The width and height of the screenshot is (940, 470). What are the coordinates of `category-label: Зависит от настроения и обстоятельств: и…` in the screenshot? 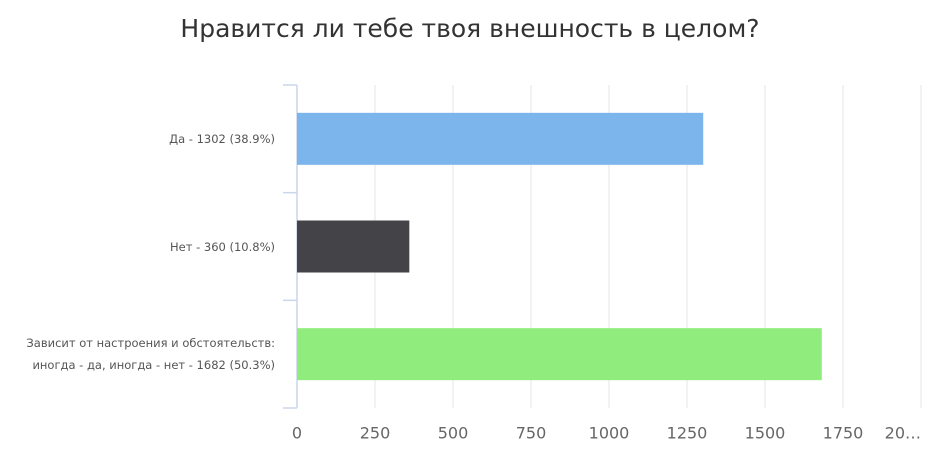 It's located at (150, 354).